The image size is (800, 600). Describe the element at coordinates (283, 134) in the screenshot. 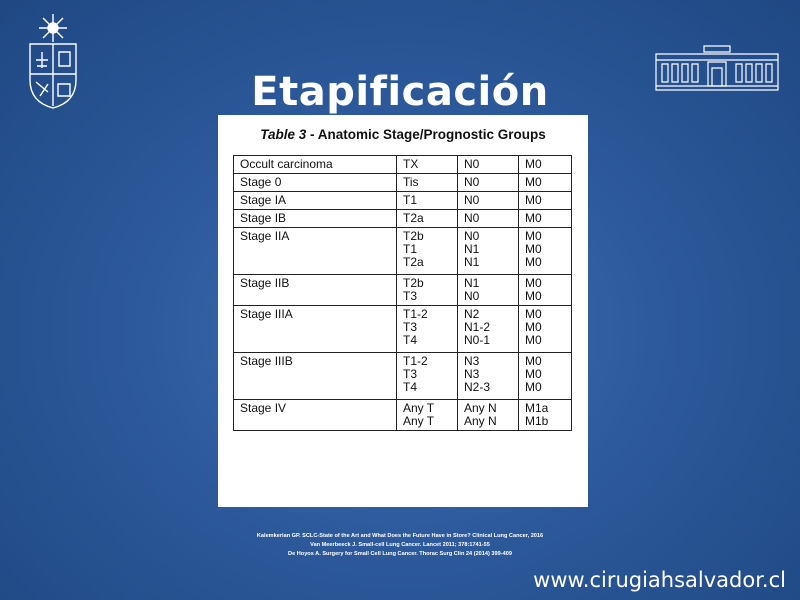

I see `table-caption-number: Table 3` at that location.